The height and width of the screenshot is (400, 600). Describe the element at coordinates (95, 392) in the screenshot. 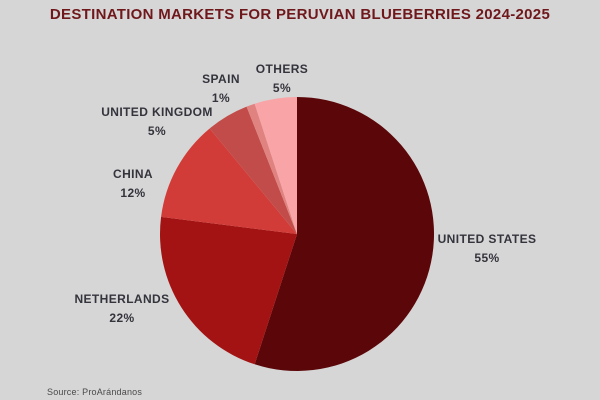

I see `source-credit: Source: ProArándanos` at that location.